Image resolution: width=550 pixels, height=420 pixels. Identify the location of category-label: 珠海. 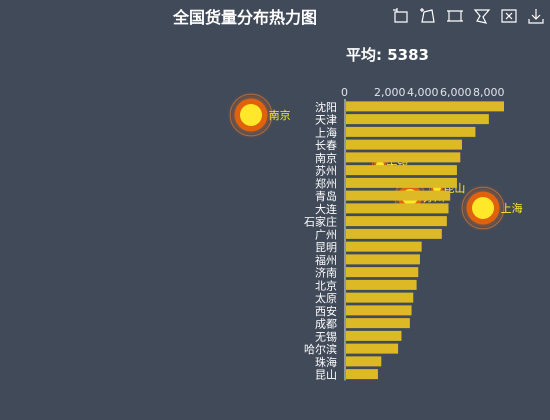
(326, 362).